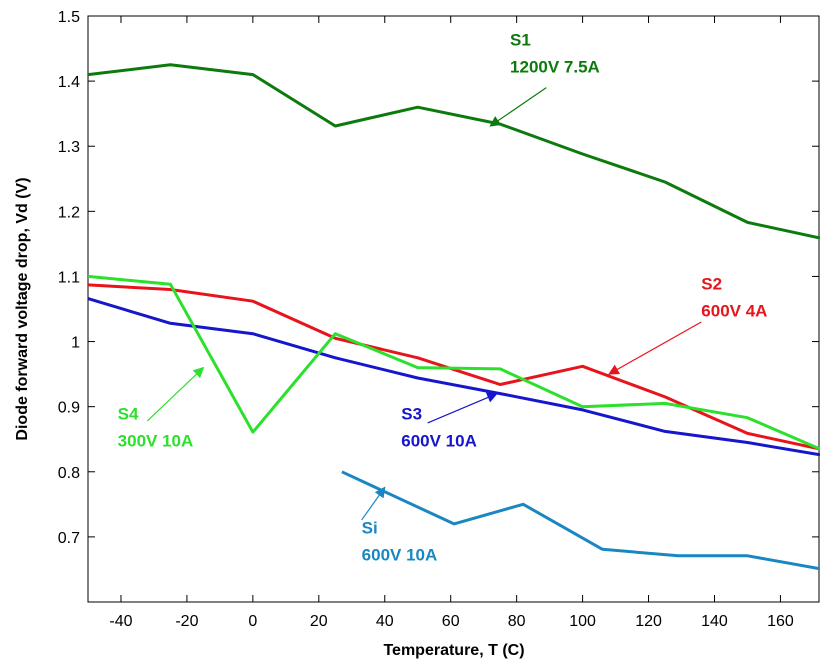 The width and height of the screenshot is (820, 666). Describe the element at coordinates (319, 621) in the screenshot. I see `x-tick-label: 20` at that location.